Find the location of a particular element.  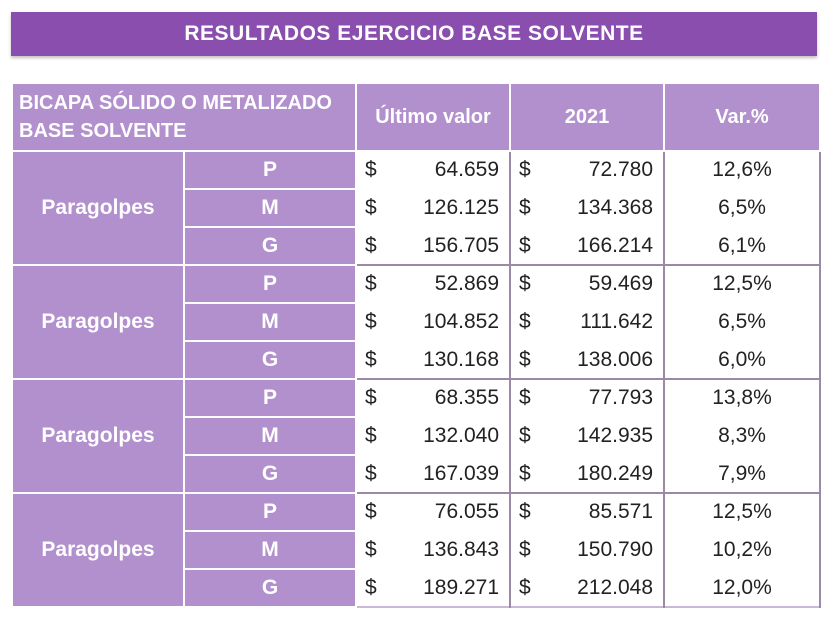

year-value: 166.214 is located at coordinates (615, 245).